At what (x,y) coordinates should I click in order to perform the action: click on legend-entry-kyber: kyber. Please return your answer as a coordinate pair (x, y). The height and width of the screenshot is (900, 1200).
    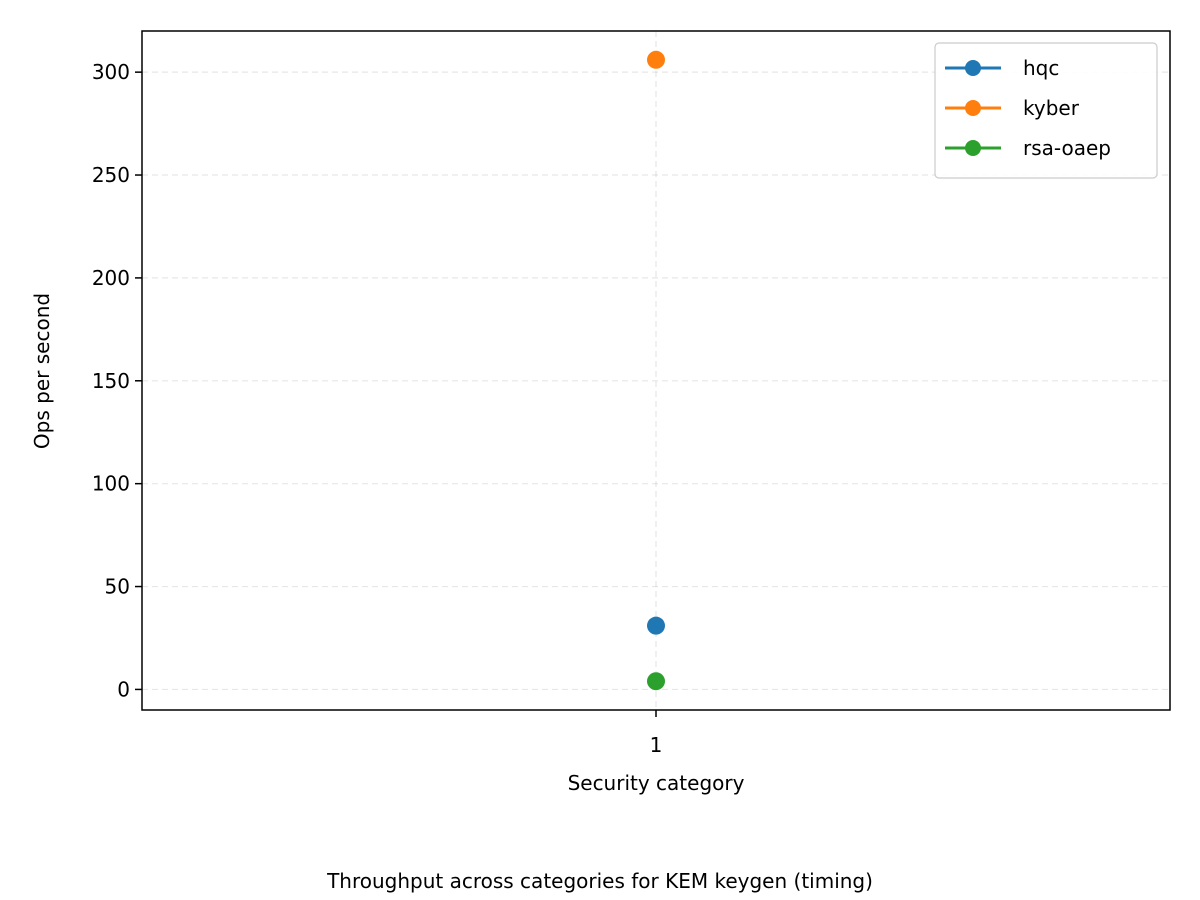
    Looking at the image, I should click on (1012, 108).